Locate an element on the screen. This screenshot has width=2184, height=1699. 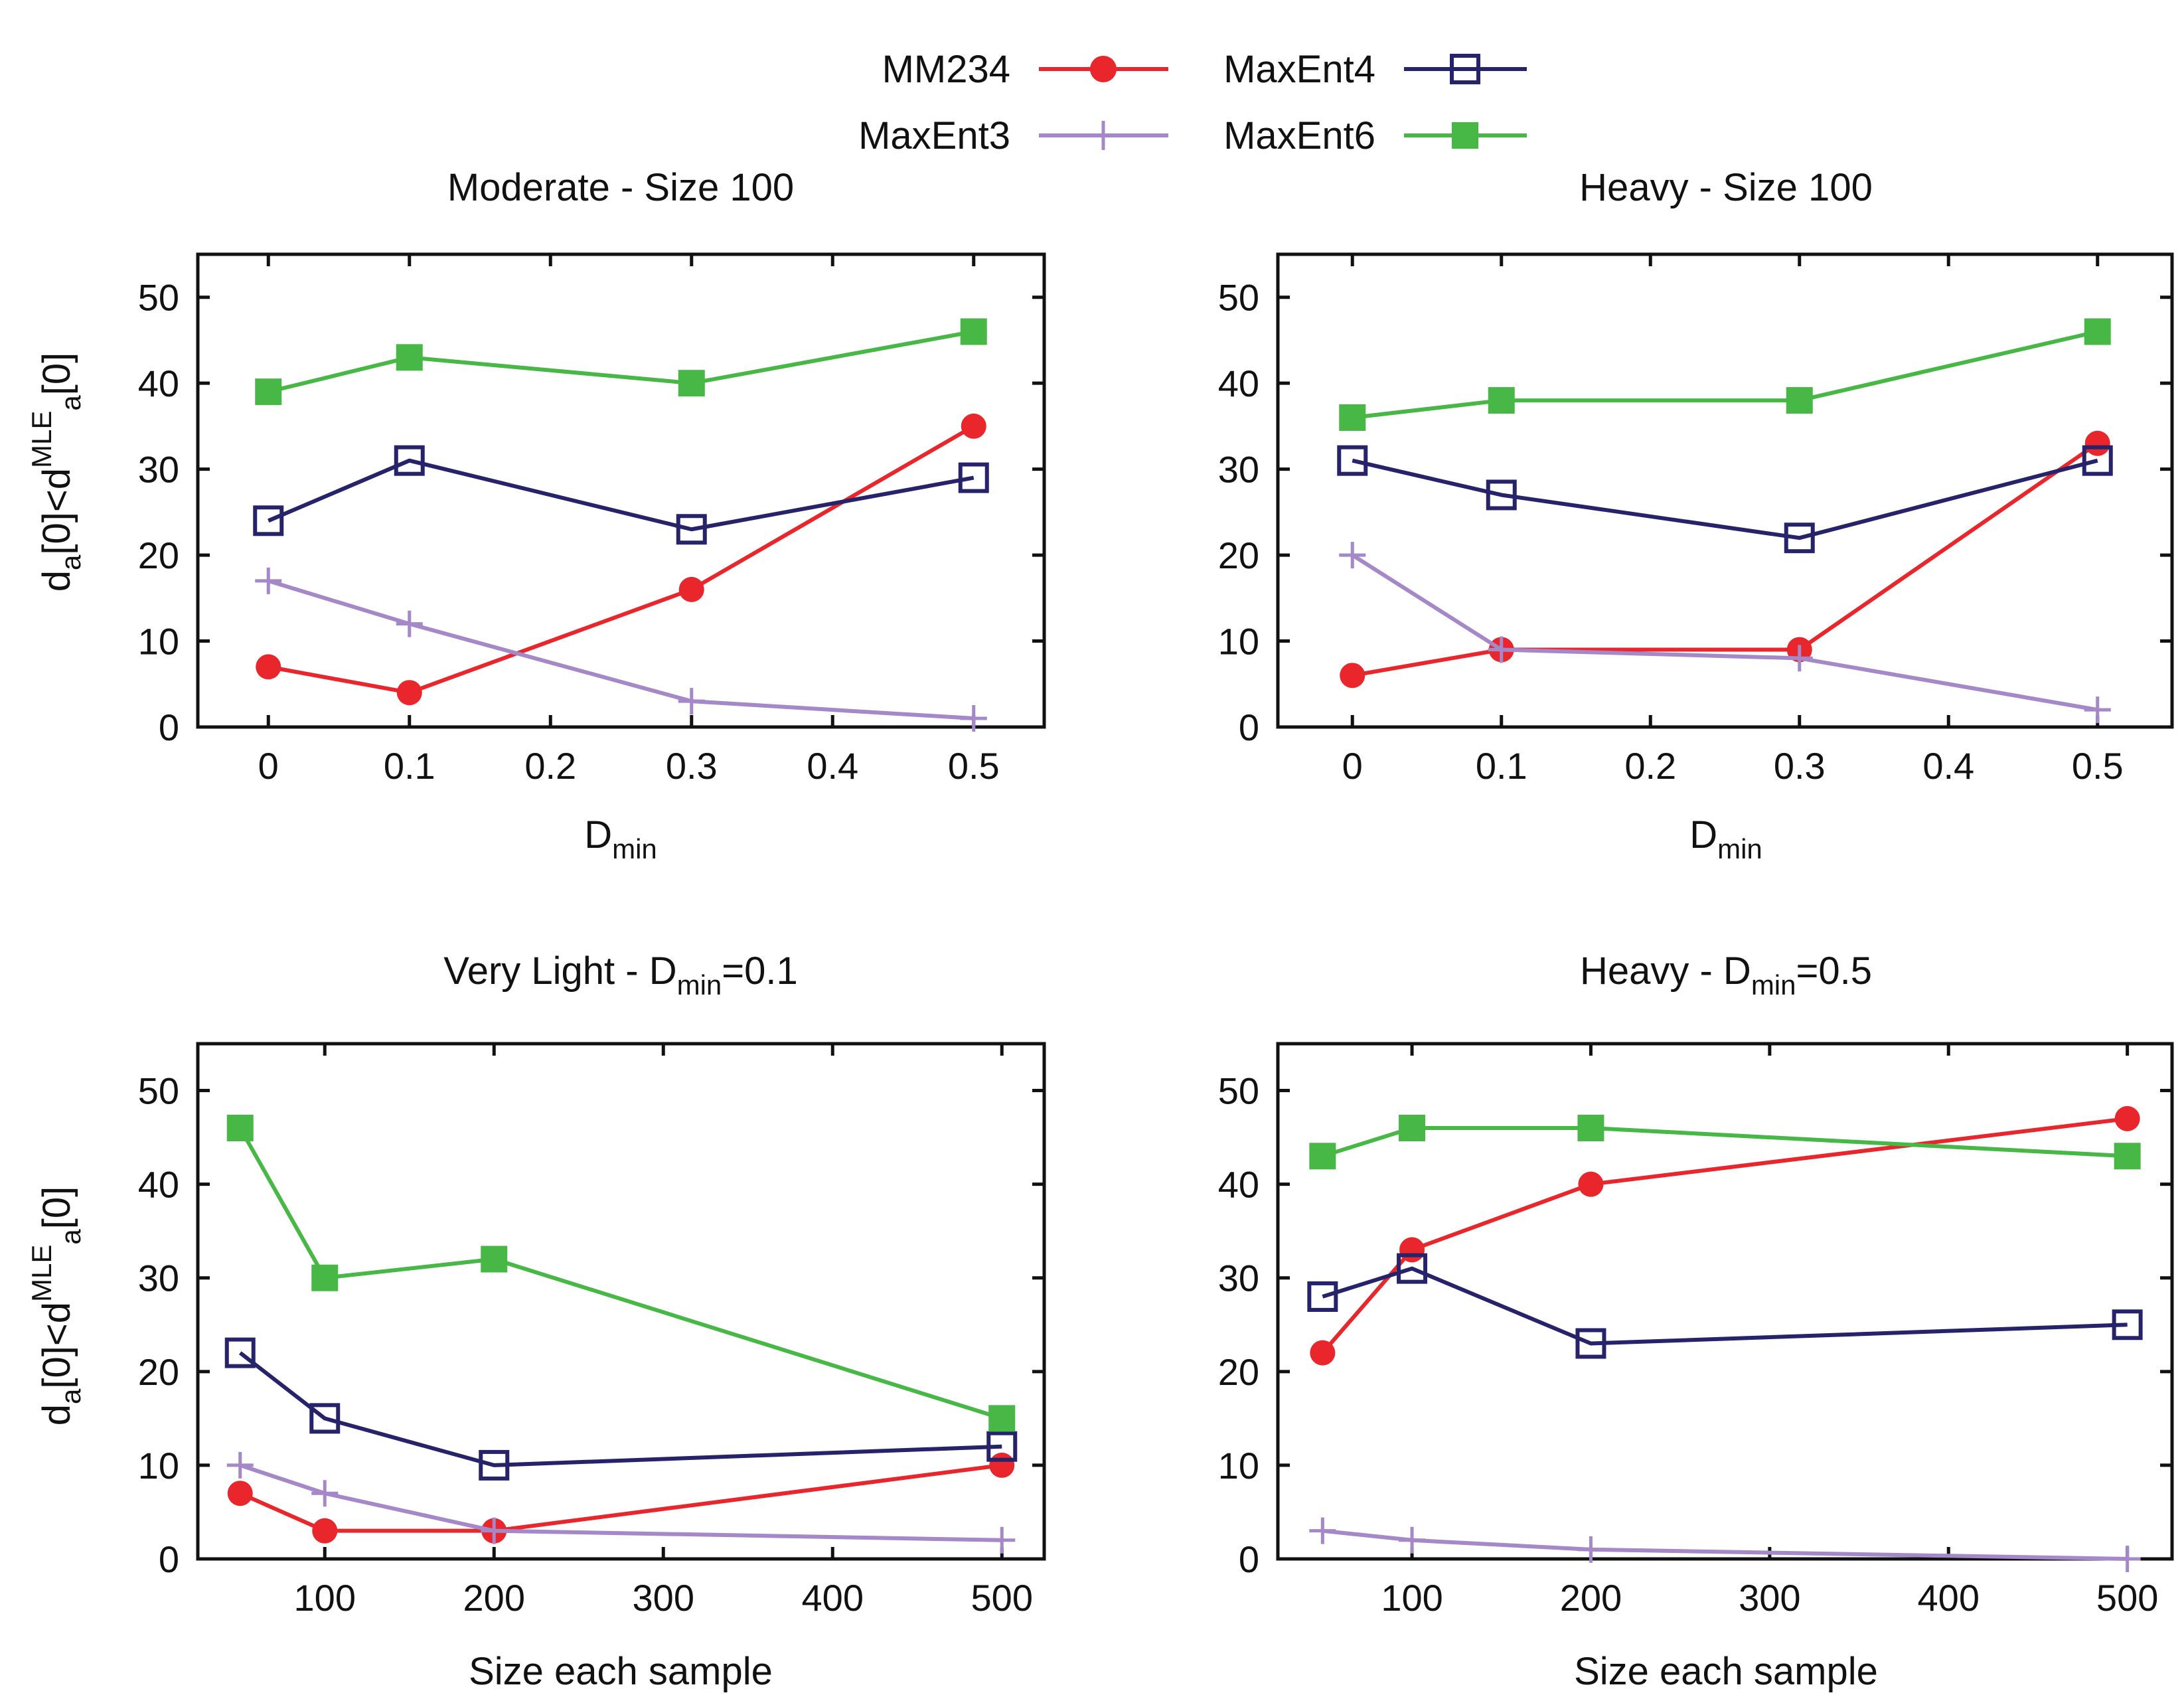
x-tick-label: 0.1 is located at coordinates (409, 766).